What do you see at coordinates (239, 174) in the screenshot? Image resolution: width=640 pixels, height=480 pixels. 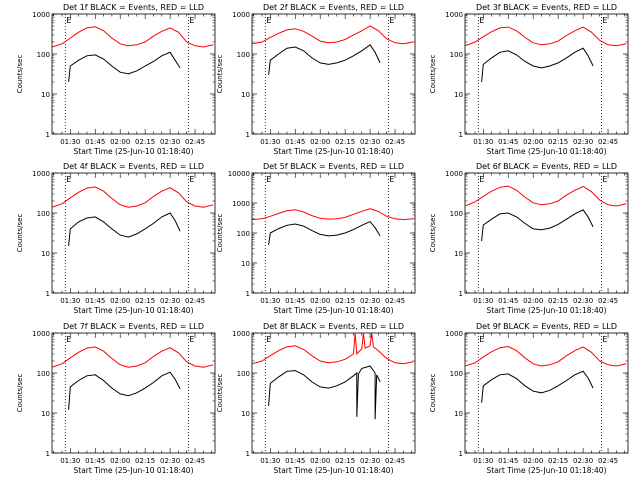 I see `y-tick-label: 10000` at bounding box center [239, 174].